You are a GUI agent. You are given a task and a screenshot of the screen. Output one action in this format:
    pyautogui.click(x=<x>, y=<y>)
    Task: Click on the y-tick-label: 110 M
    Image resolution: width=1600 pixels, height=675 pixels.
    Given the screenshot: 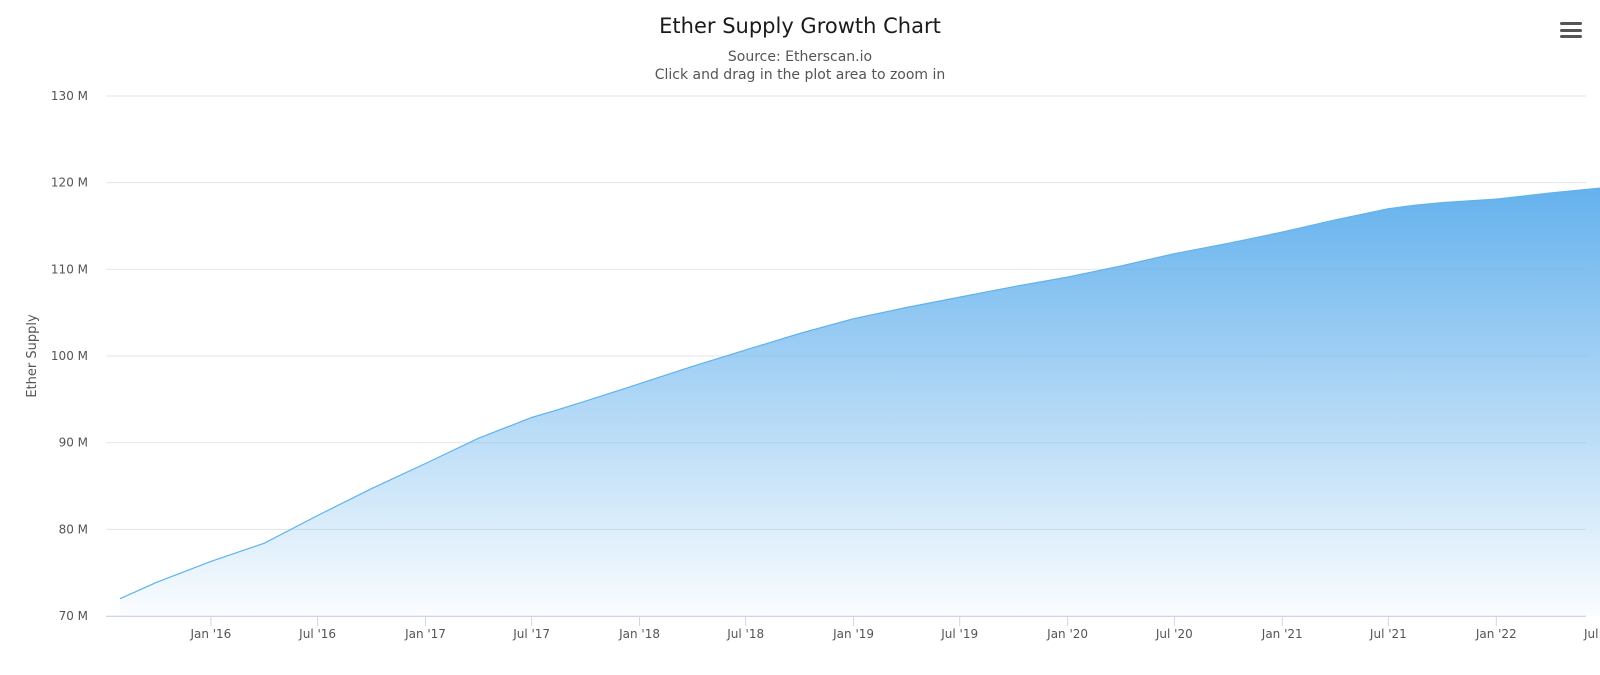 What is the action you would take?
    pyautogui.click(x=69, y=269)
    